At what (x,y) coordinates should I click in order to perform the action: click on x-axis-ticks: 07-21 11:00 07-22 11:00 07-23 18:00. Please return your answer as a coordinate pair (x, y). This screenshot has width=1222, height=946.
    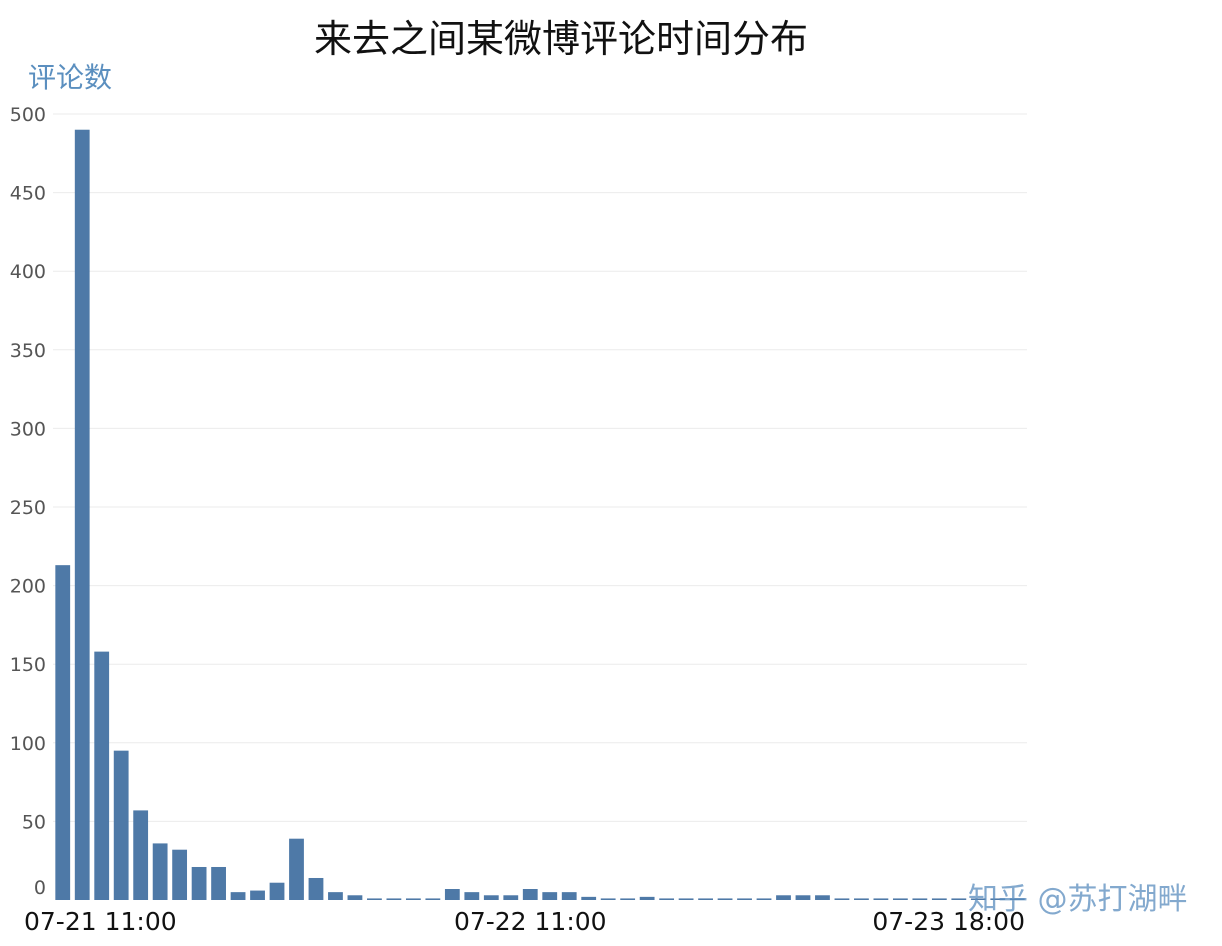
    Looking at the image, I should click on (524, 921).